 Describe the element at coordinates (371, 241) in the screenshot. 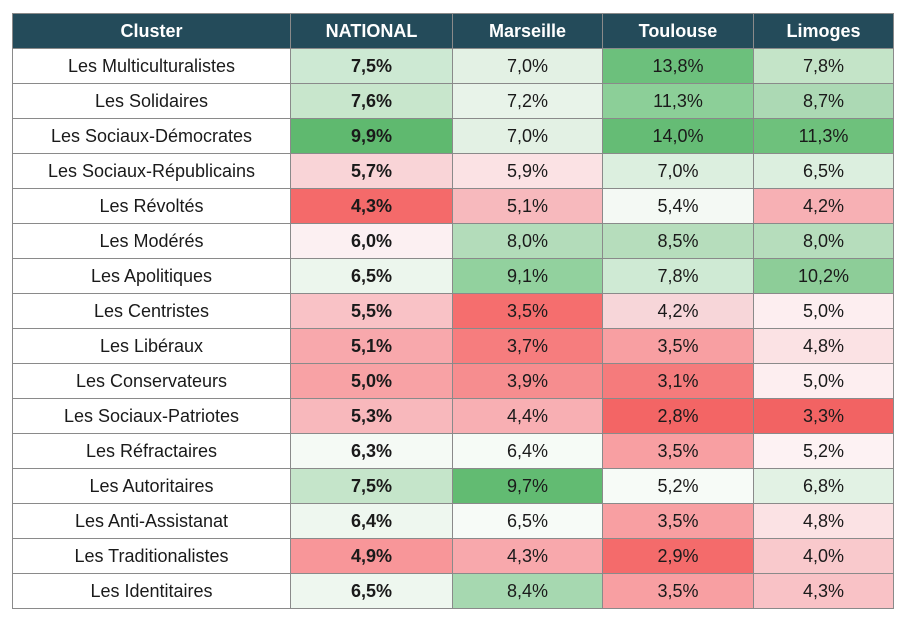

I see `value-cell-national: 6,0%` at that location.